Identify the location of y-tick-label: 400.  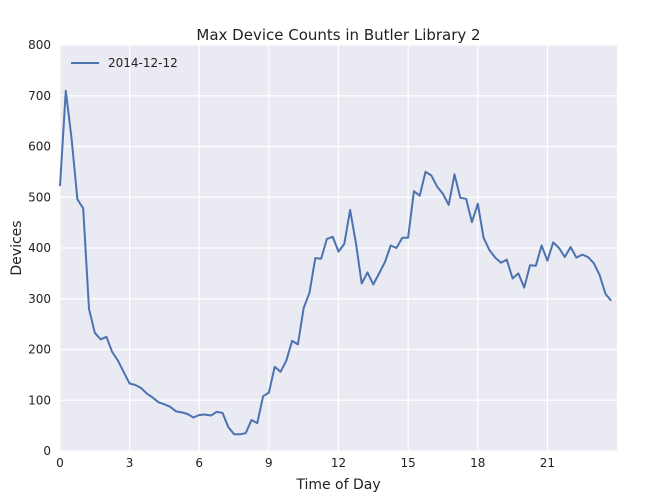
(39, 248).